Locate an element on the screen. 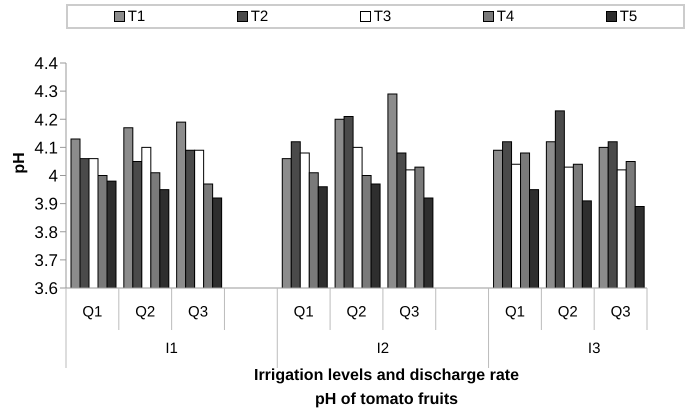  y-tick-label: 3.7 is located at coordinates (46, 260).